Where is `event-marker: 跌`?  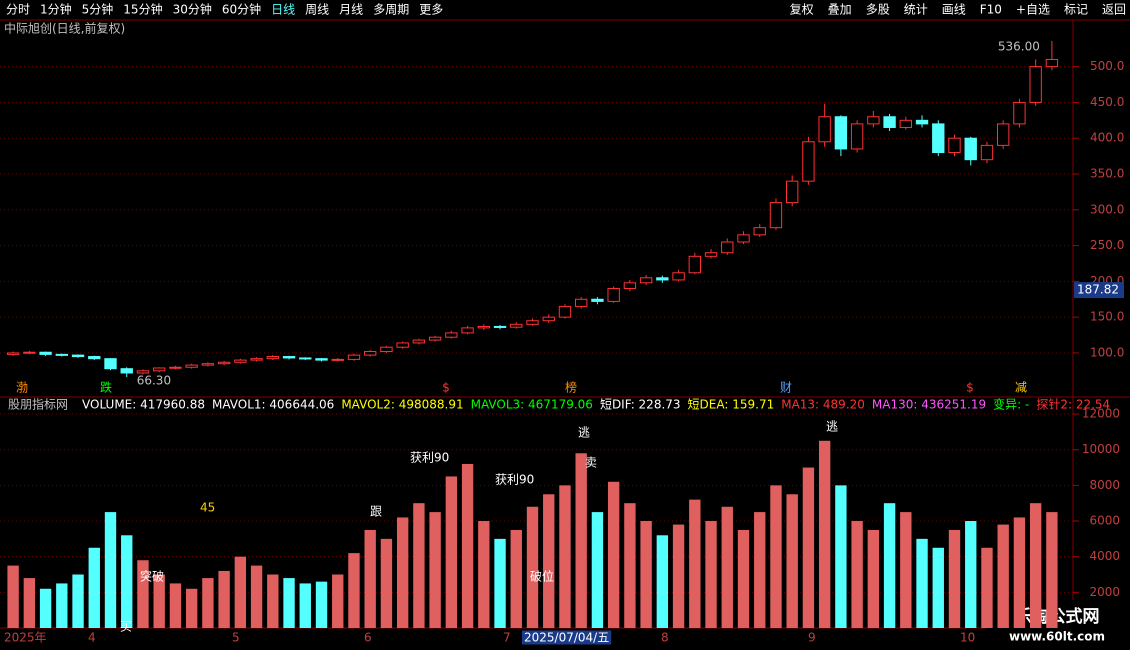
event-marker: 跌 is located at coordinates (106, 387).